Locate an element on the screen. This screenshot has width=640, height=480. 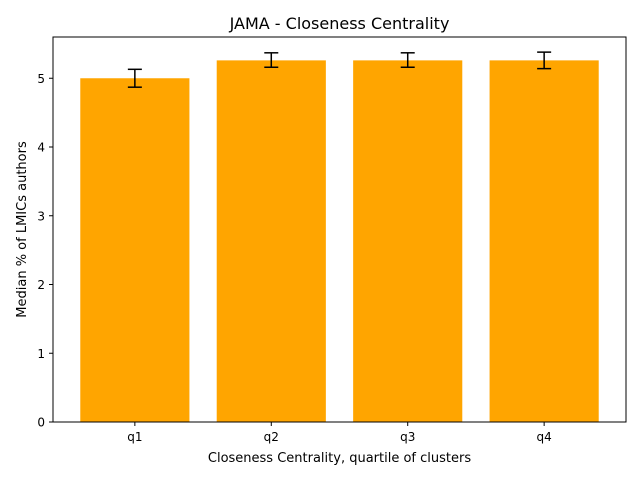
x-tick-label-q2: q2 is located at coordinates (271, 437).